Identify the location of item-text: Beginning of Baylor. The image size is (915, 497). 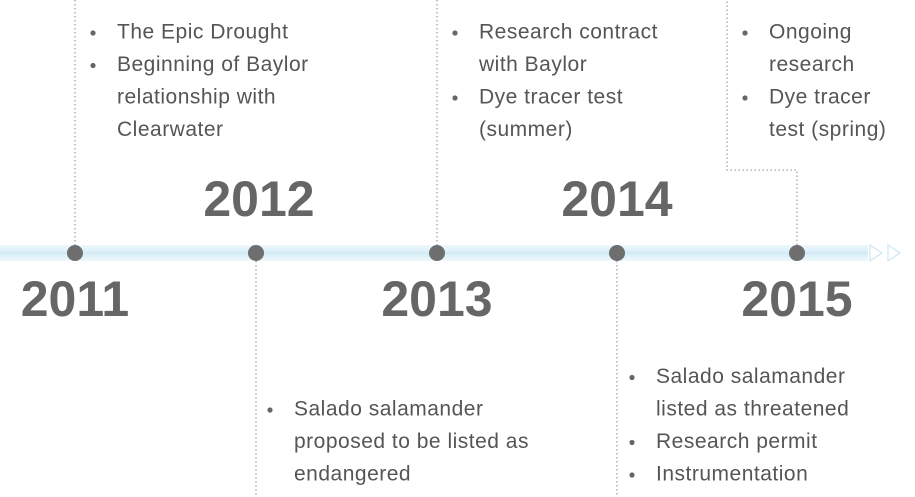
(213, 64).